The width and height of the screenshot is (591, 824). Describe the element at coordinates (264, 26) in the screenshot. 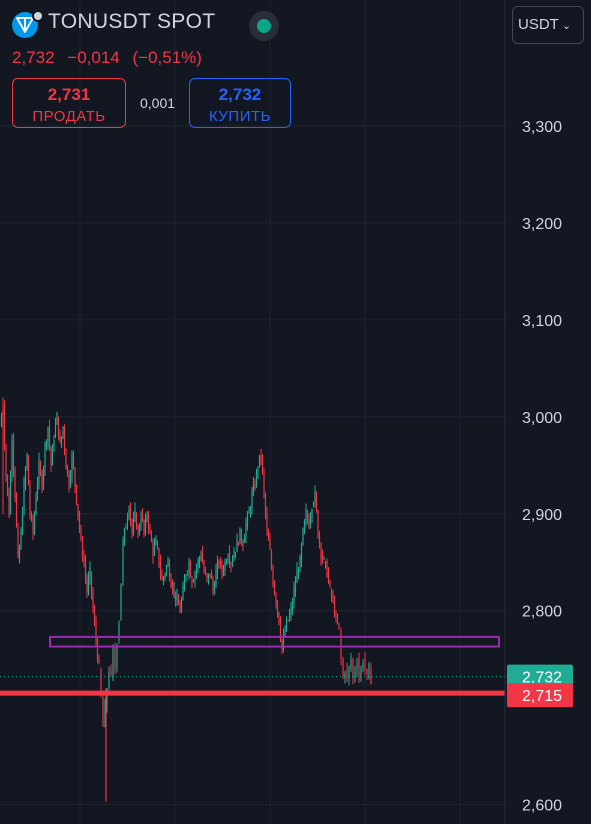

I see `market-status-indicator` at that location.